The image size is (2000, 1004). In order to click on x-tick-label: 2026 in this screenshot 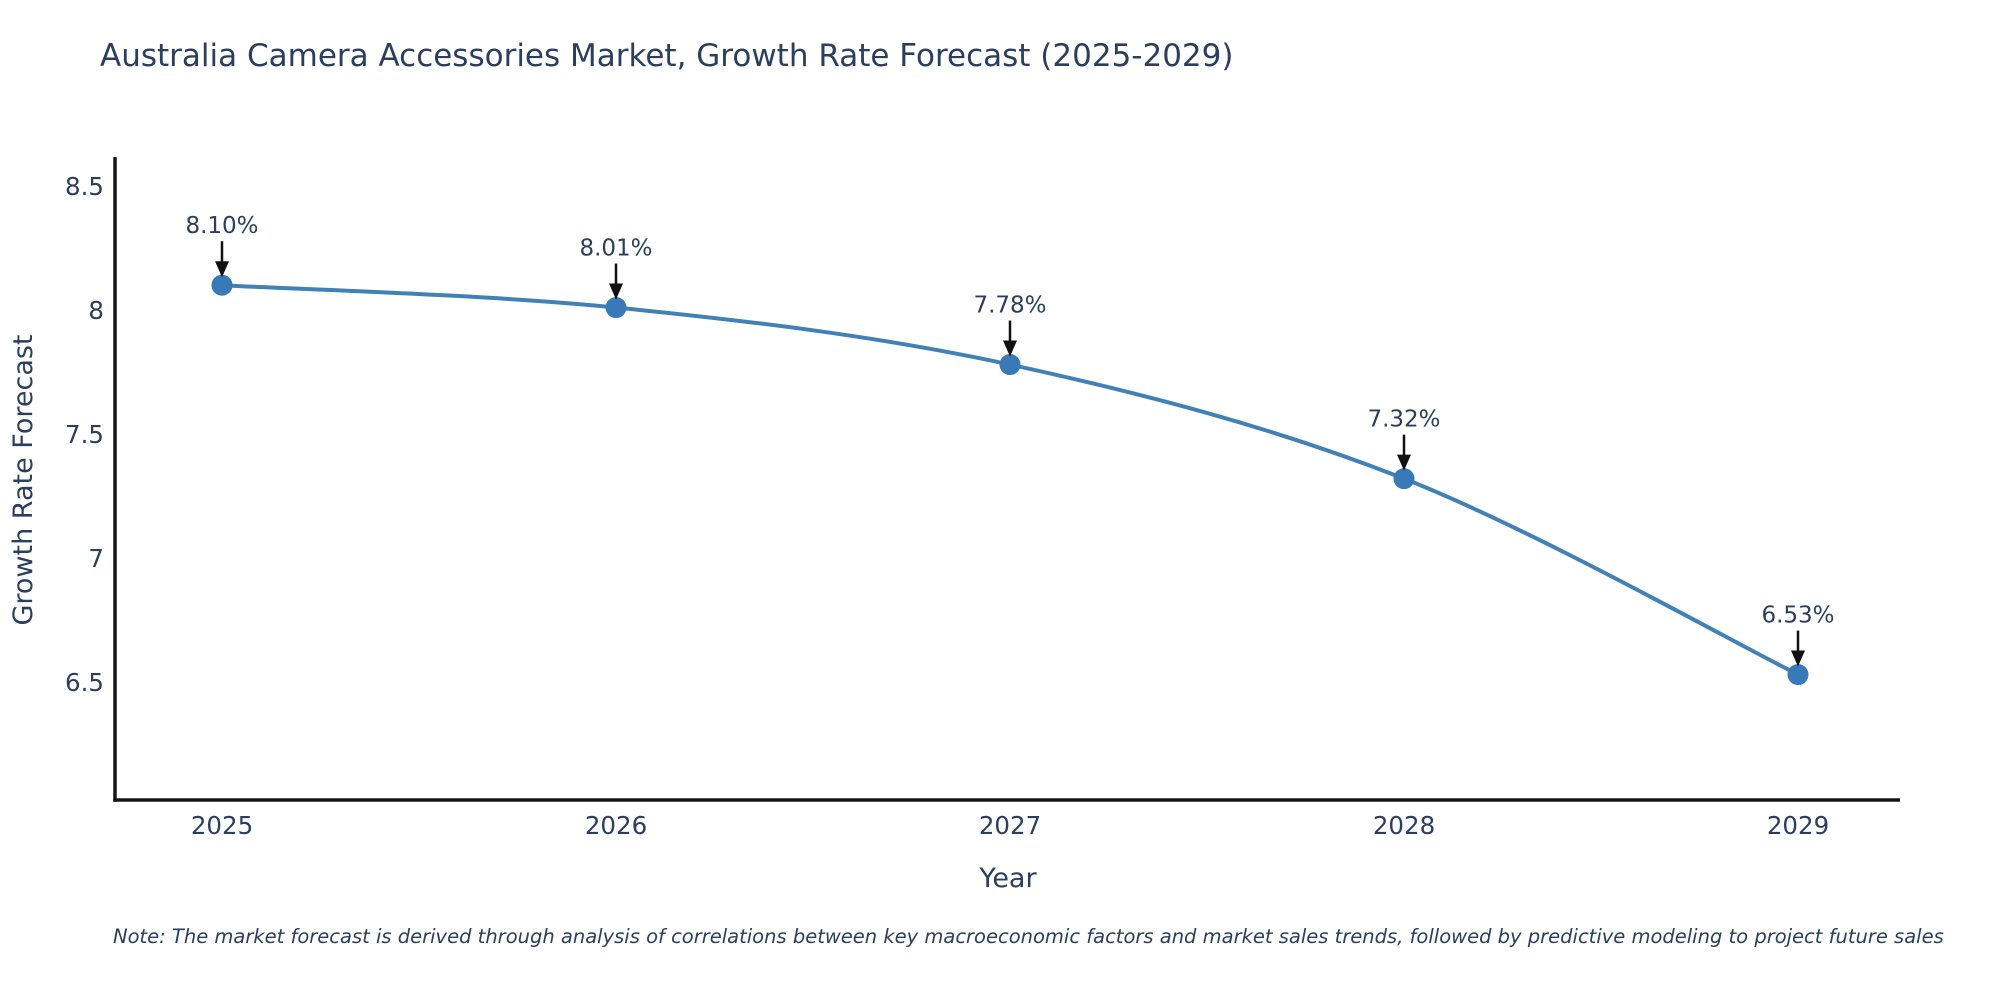, I will do `click(616, 825)`.